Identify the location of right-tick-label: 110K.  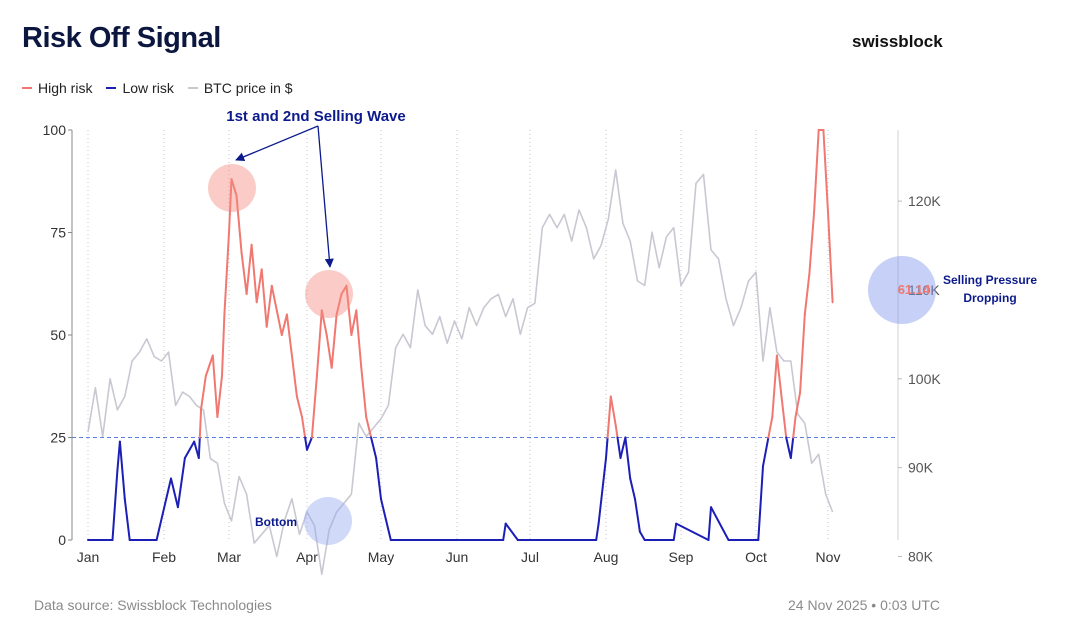
(924, 290).